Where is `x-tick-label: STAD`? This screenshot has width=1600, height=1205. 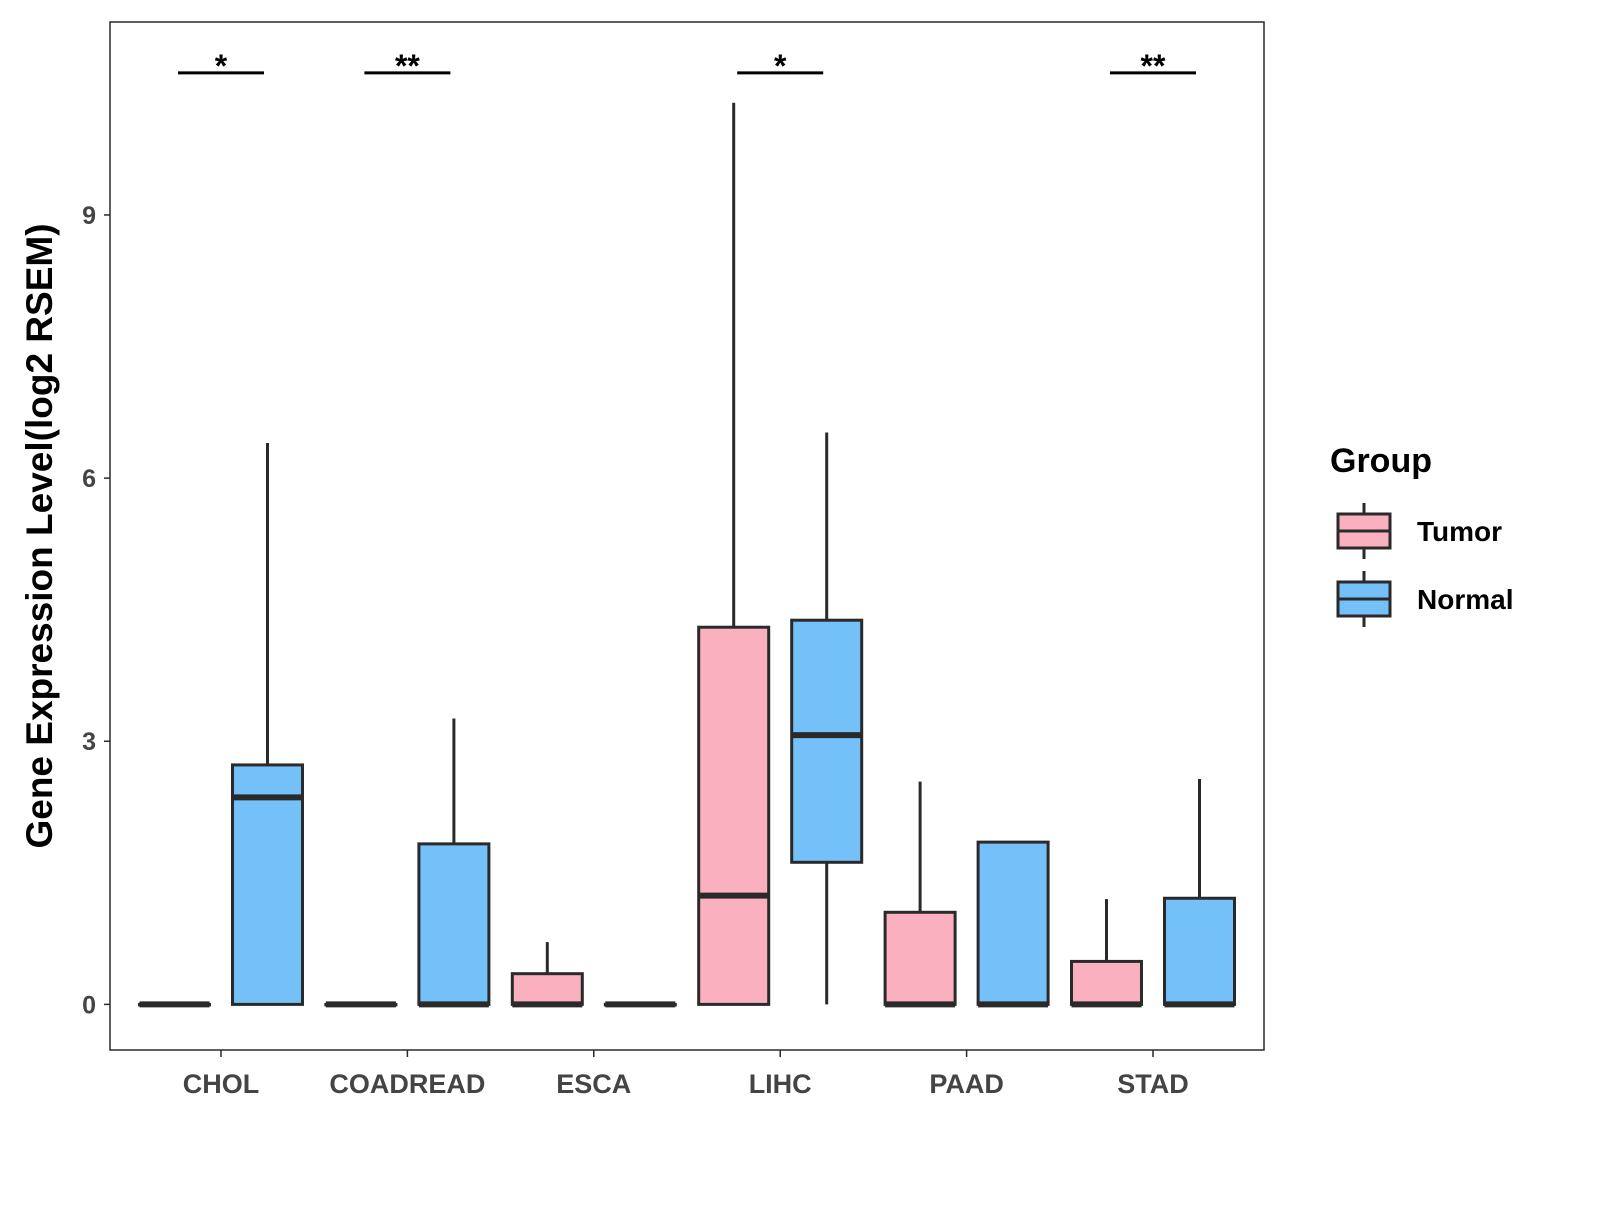 x-tick-label: STAD is located at coordinates (1153, 1084).